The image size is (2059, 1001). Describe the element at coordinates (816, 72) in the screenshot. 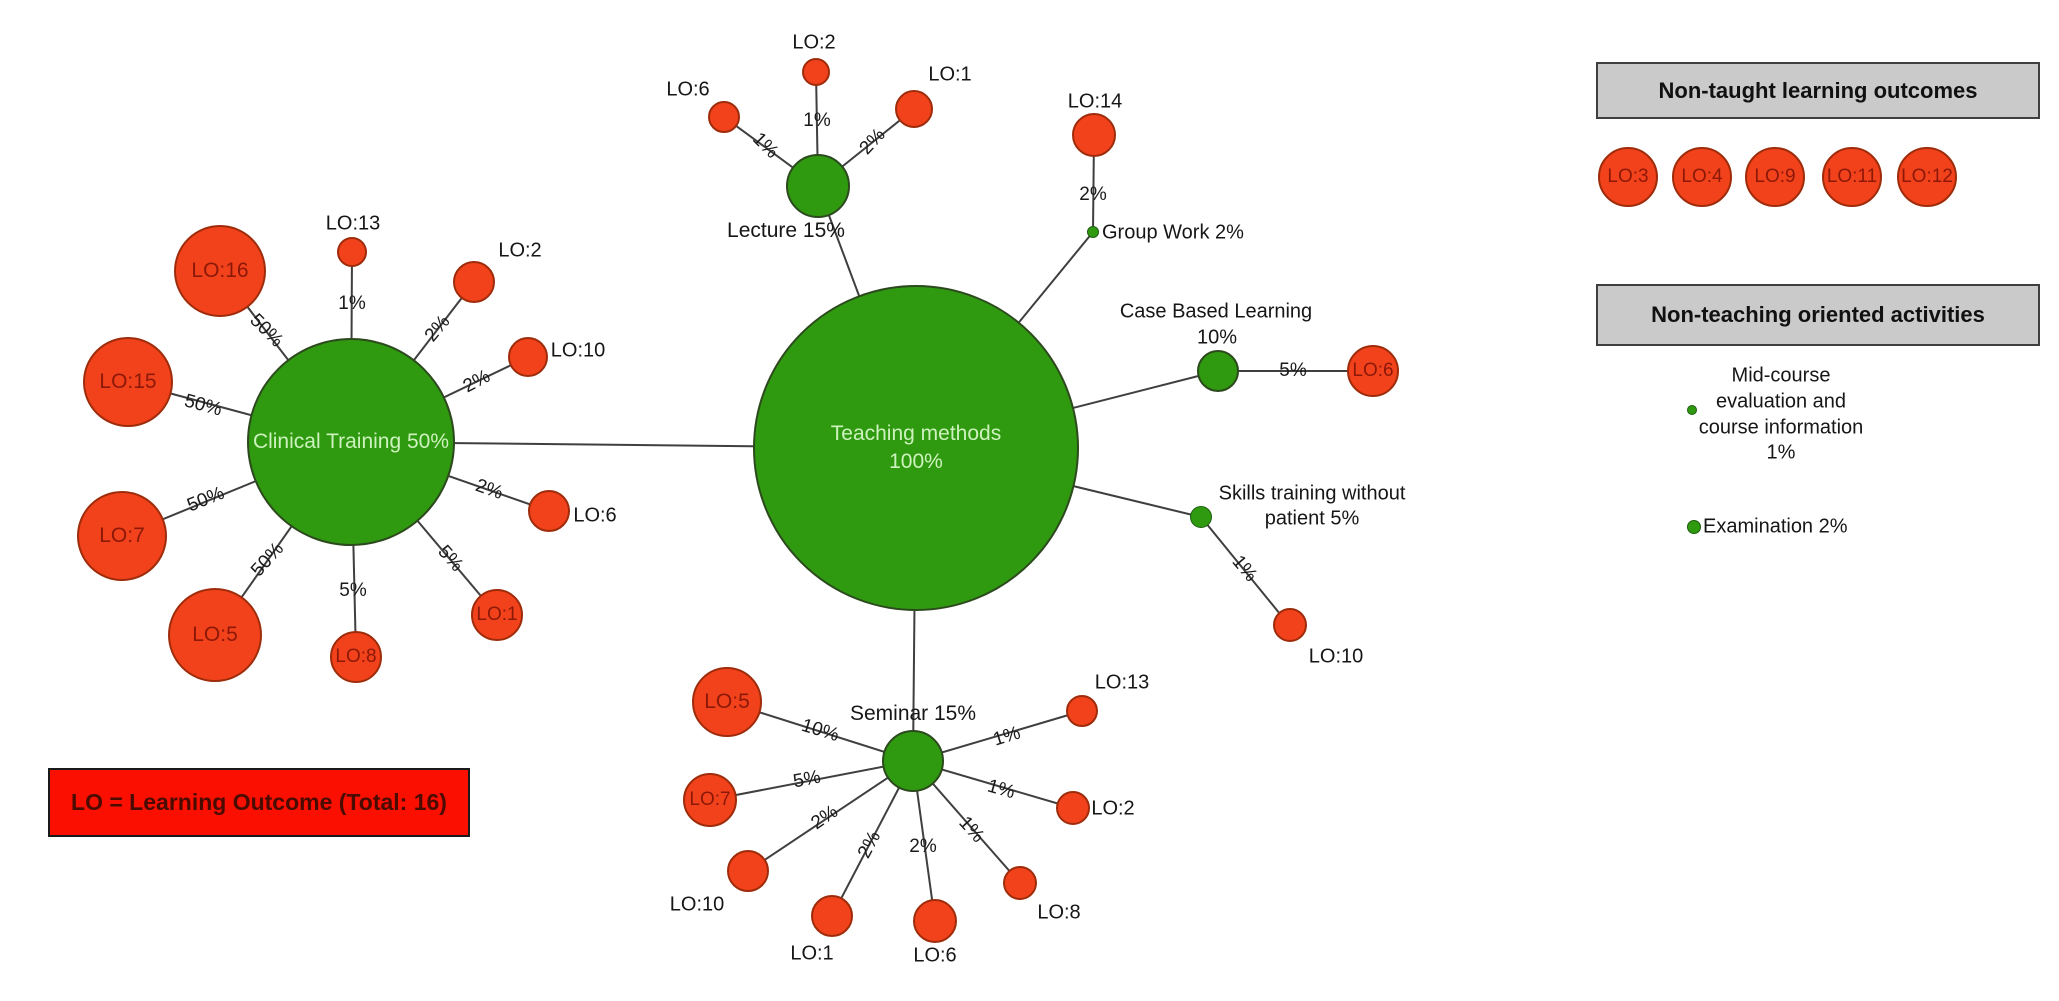

I see `node-lecture-lo2` at that location.